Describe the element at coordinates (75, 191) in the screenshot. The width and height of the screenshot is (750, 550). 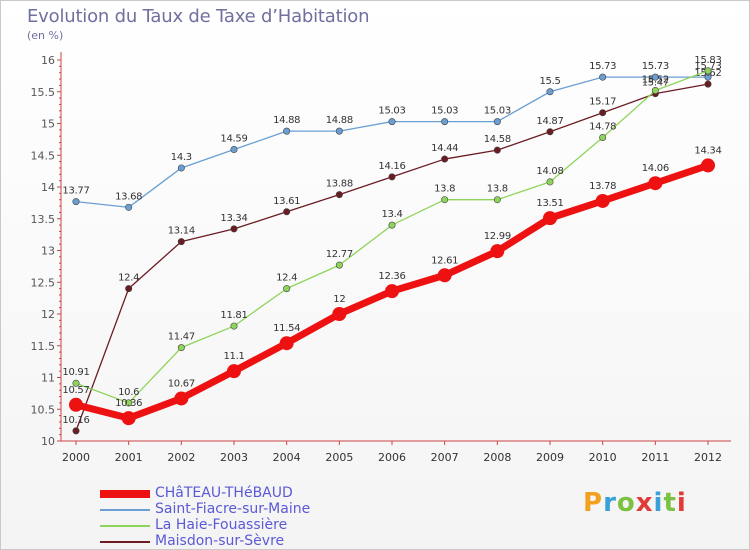
I see `data-label: 13.77` at that location.